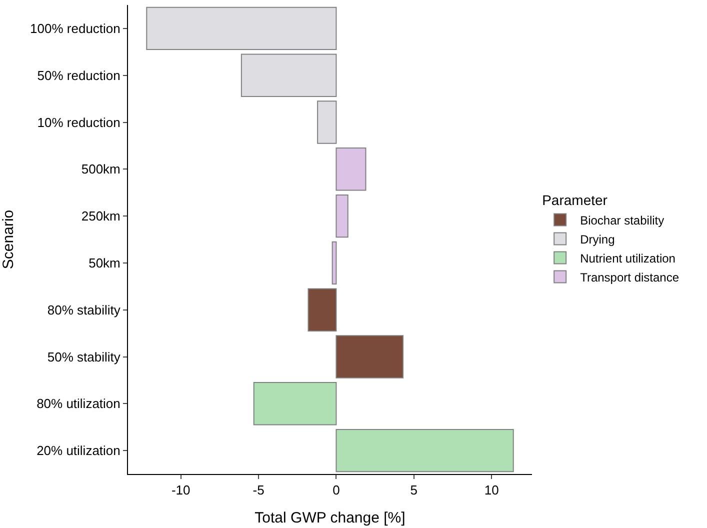 This screenshot has width=707, height=528. What do you see at coordinates (100, 216) in the screenshot?
I see `y-tick-label: 250km` at bounding box center [100, 216].